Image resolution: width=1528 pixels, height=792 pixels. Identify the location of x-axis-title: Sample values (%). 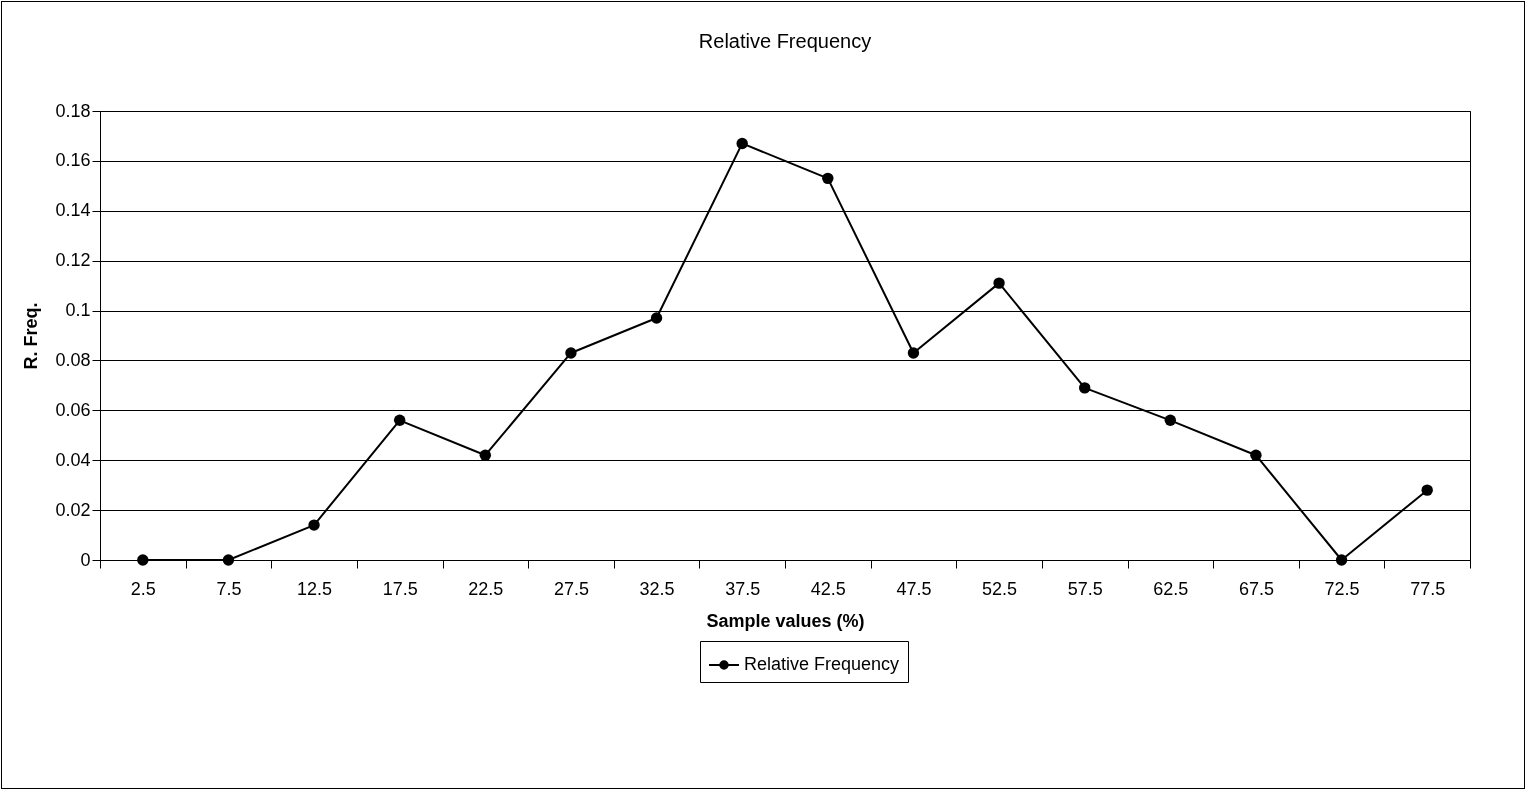
(785, 620).